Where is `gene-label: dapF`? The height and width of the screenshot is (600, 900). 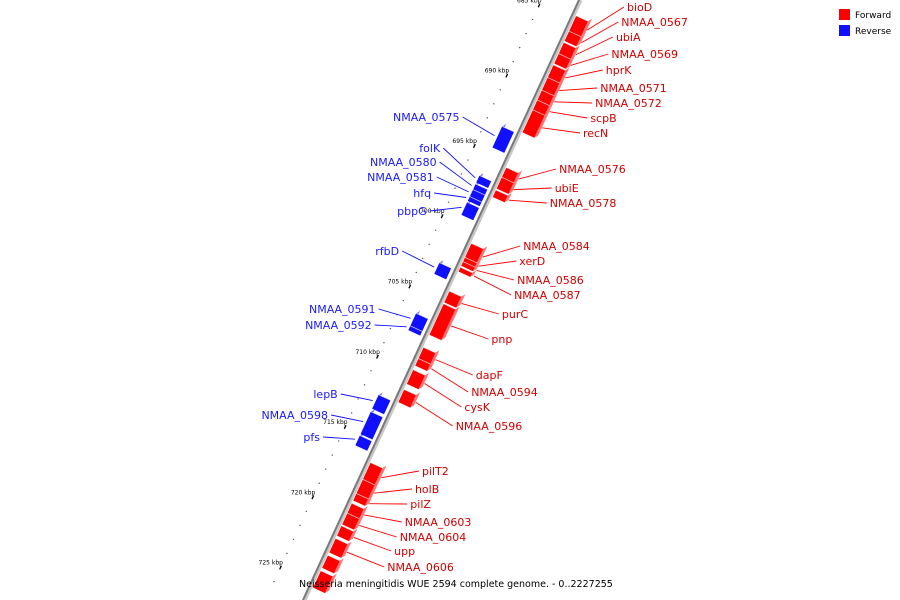 gene-label: dapF is located at coordinates (489, 375).